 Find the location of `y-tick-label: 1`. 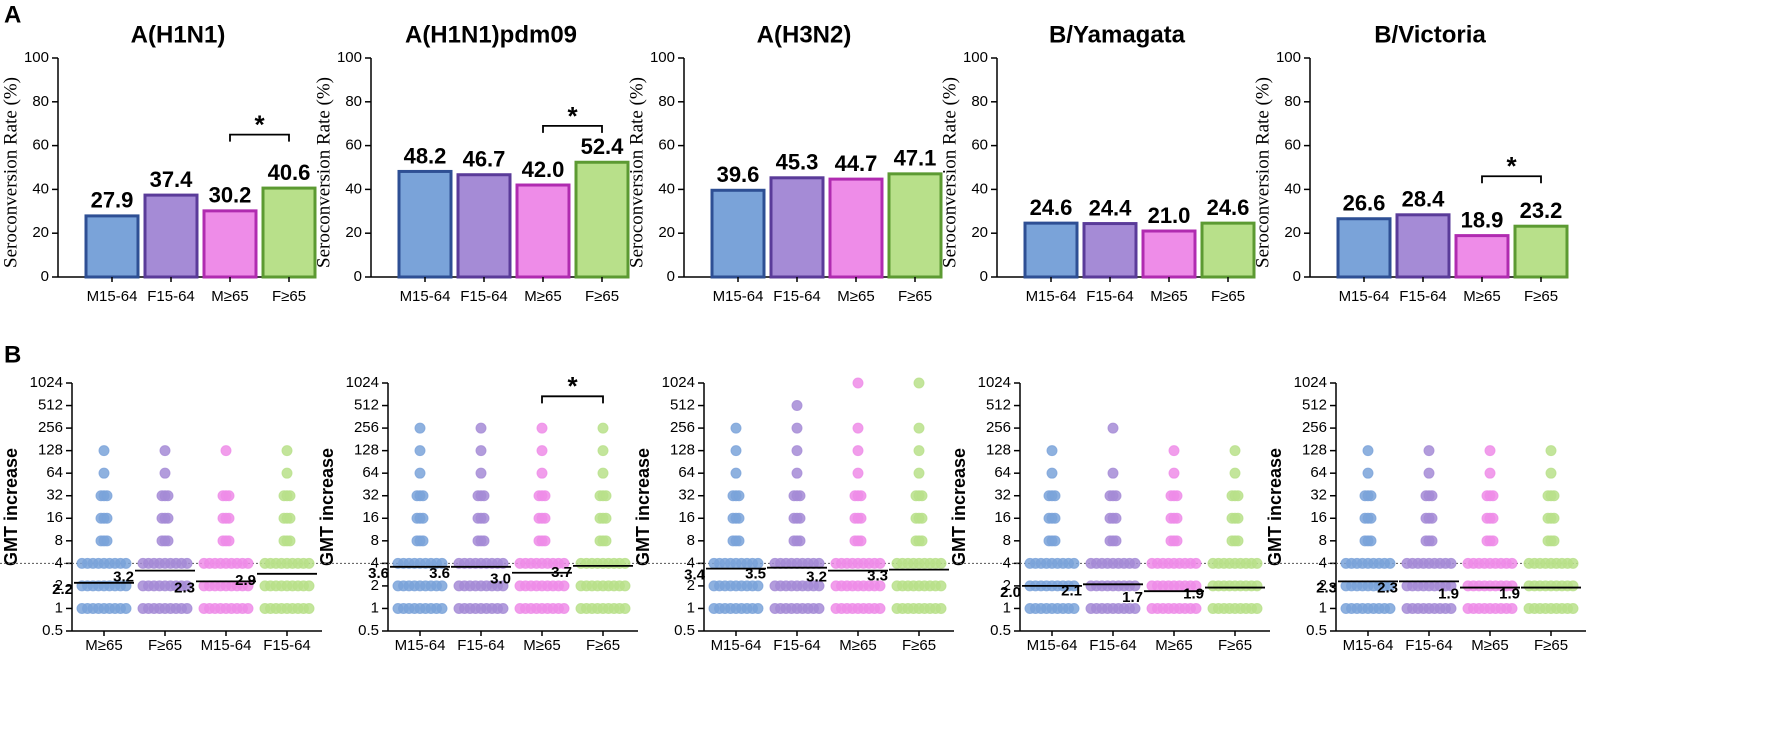

y-tick-label: 1 is located at coordinates (1323, 607).